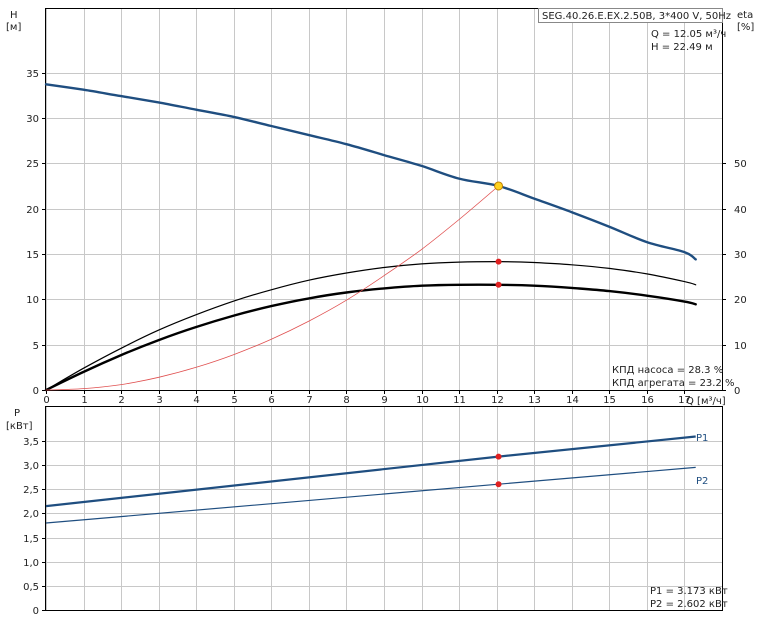  What do you see at coordinates (32, 300) in the screenshot?
I see `h-tick-label-10: 10` at bounding box center [32, 300].